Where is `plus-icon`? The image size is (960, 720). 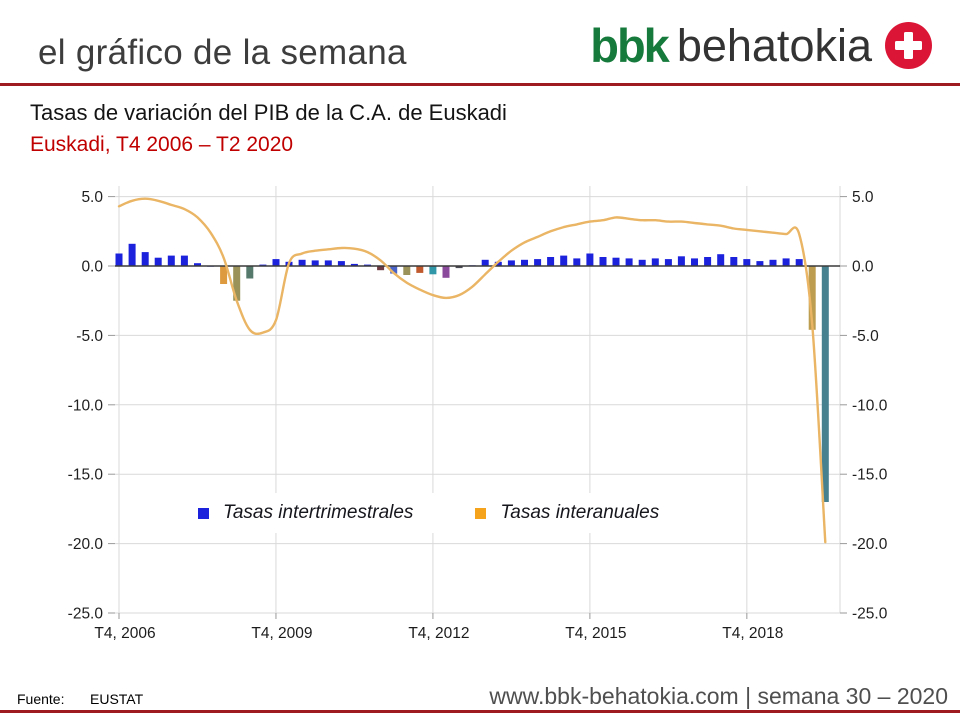 plus-icon is located at coordinates (908, 45).